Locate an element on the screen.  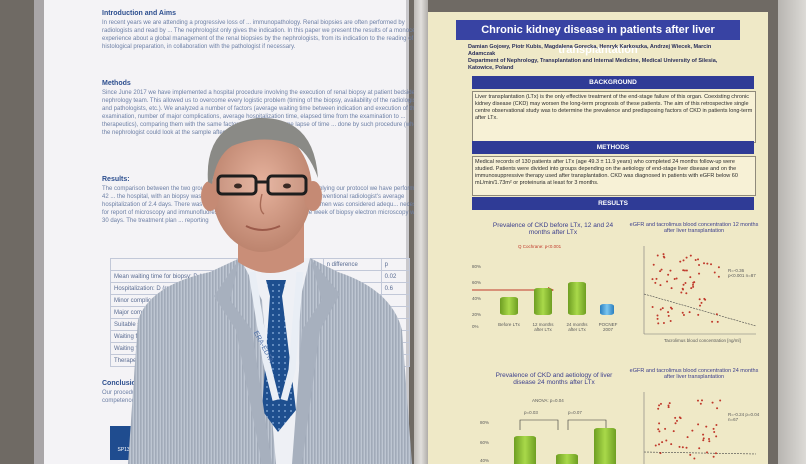
chart1-xlabel: POCNEF 2007 is located at coordinates (608, 327).